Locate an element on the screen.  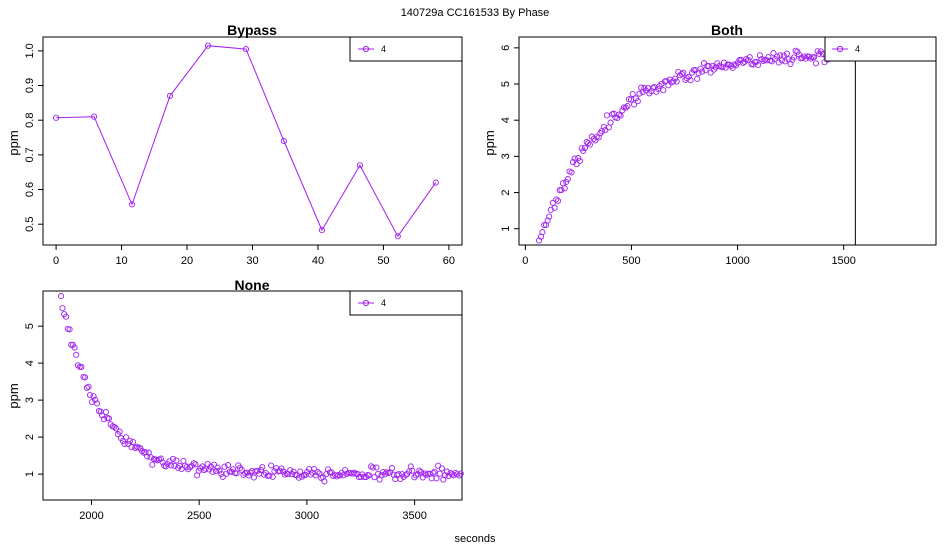
x-tick-label: 0 is located at coordinates (56, 261).